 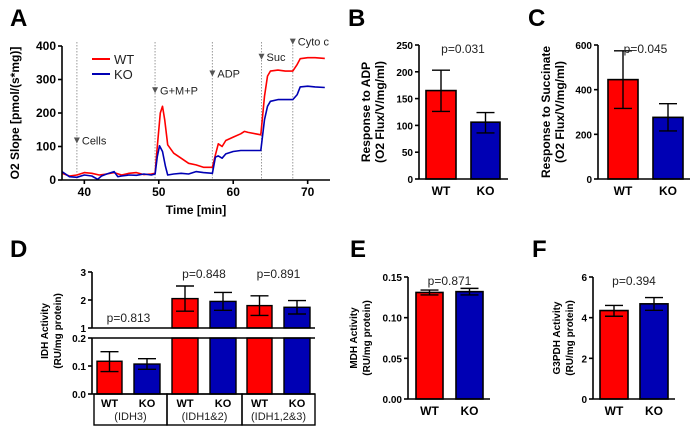 I want to click on y-tick-label: 1, so click(x=83, y=329).